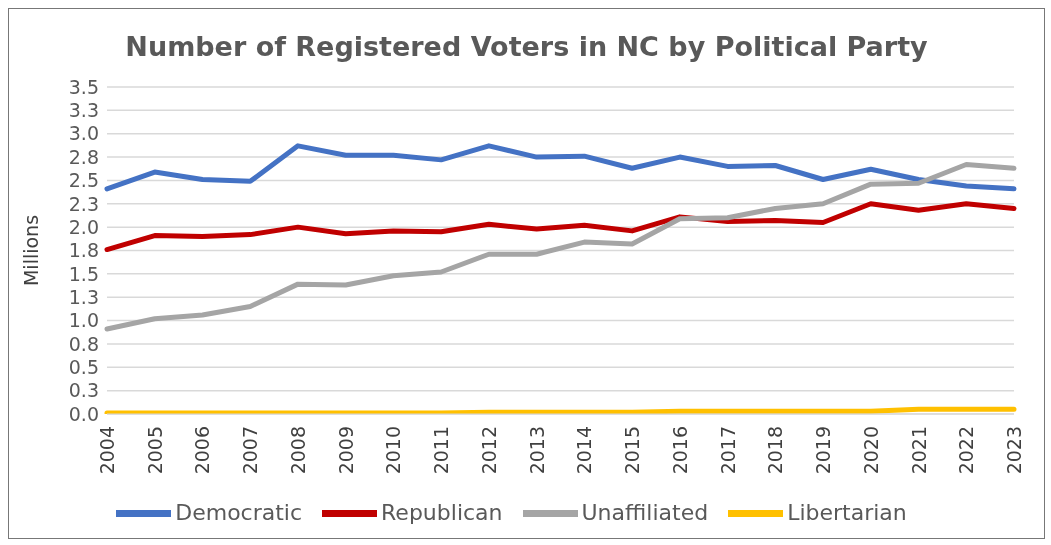 This screenshot has height=545, width=1051. Describe the element at coordinates (107, 450) in the screenshot. I see `x-tick-label: 2004` at that location.